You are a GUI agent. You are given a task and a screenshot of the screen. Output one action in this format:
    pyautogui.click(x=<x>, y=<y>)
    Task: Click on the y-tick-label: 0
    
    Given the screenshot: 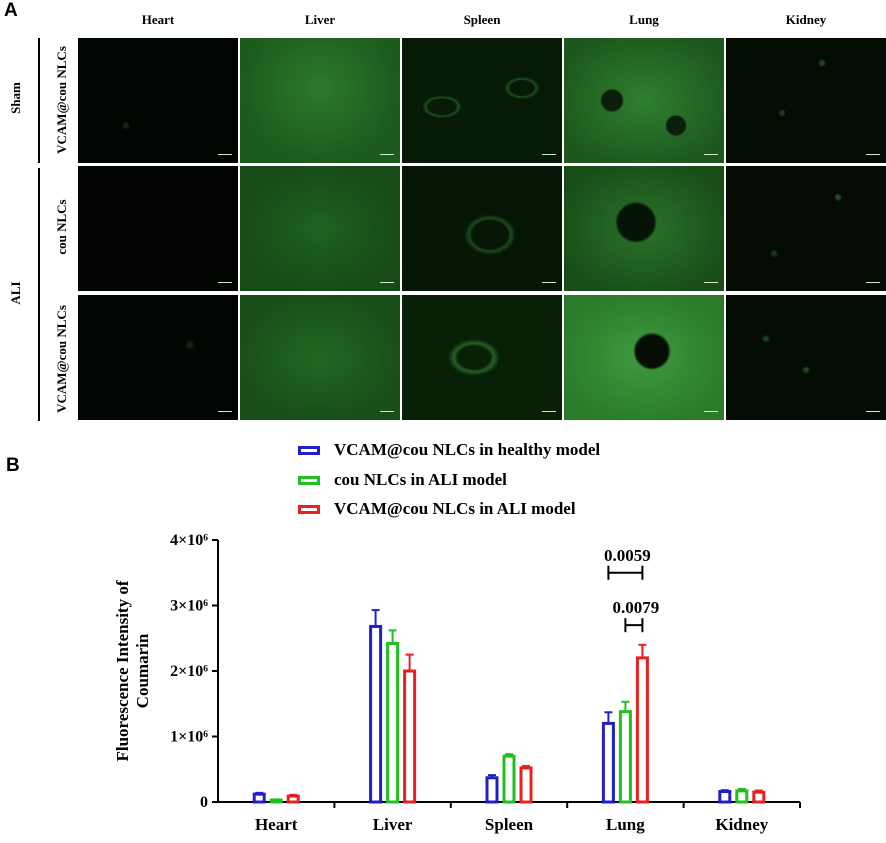 What is the action you would take?
    pyautogui.click(x=204, y=802)
    